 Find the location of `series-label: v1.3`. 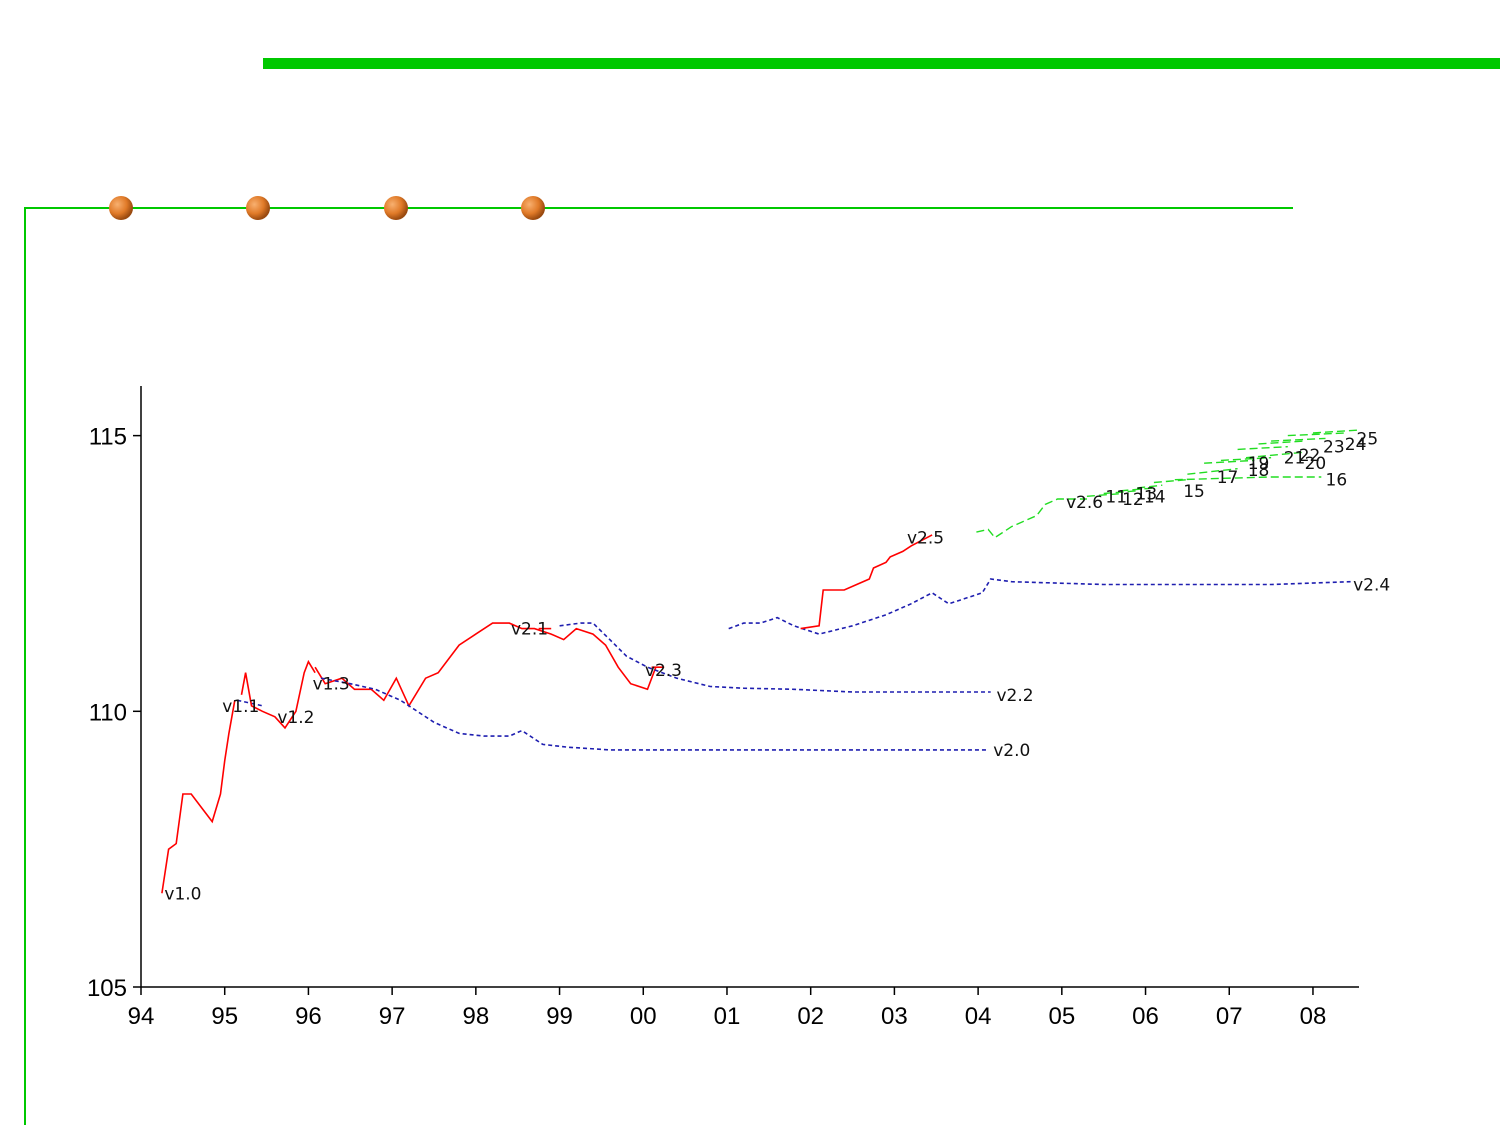

series-label: v1.3 is located at coordinates (331, 685).